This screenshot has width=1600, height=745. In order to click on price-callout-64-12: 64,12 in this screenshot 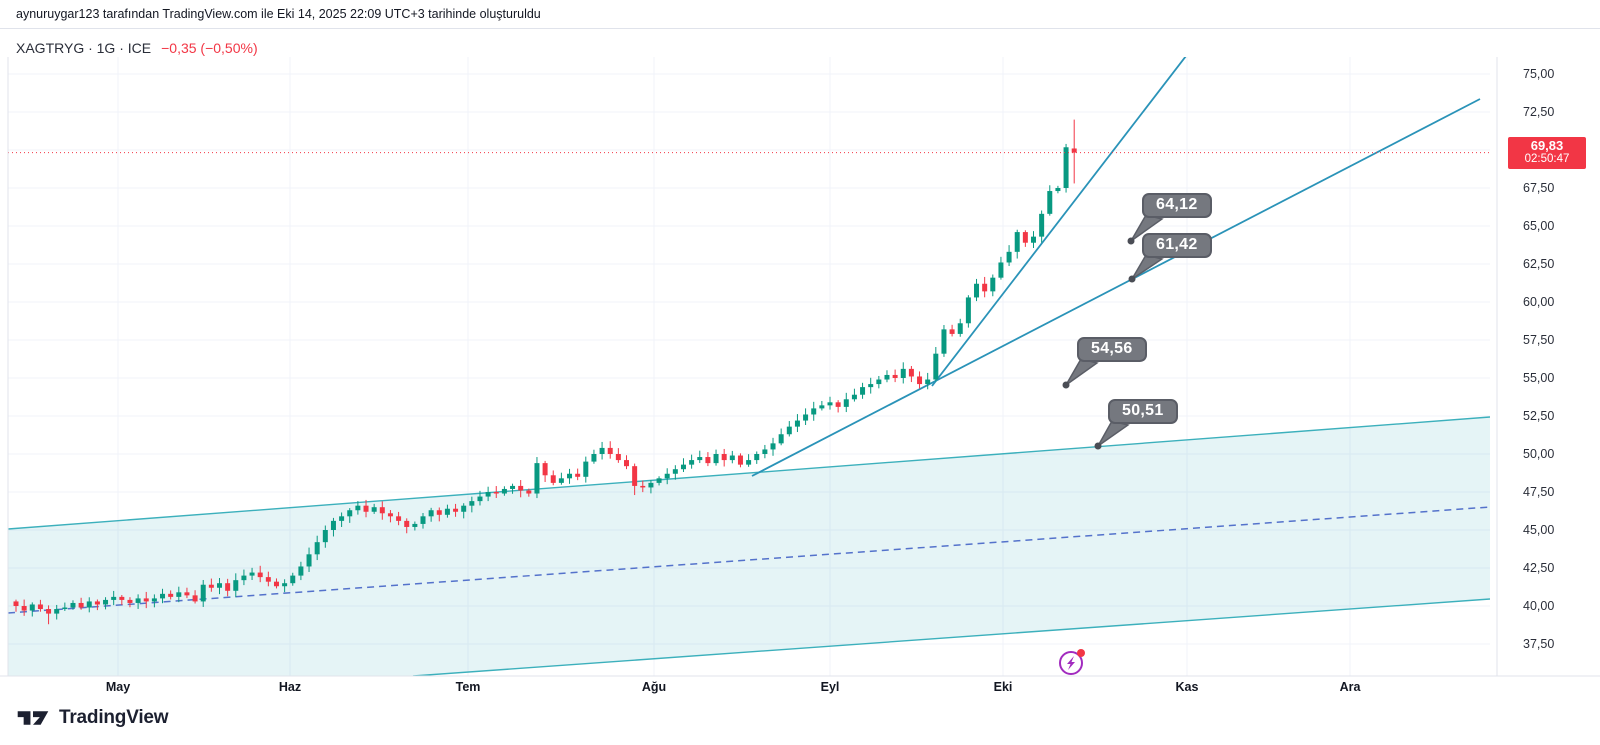, I will do `click(1177, 205)`.